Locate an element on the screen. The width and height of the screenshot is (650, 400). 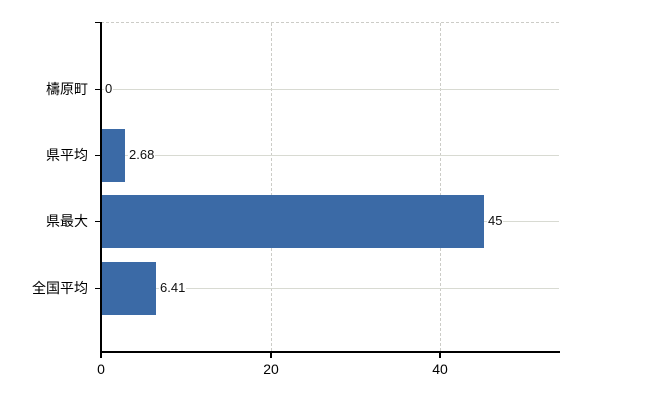
value-label: 45 is located at coordinates (495, 220).